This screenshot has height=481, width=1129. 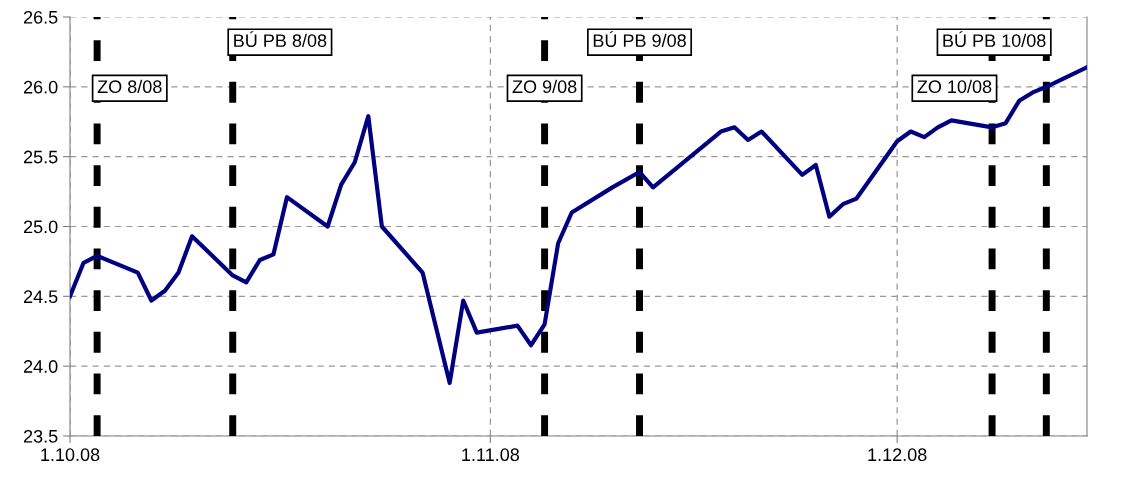 I want to click on ref-line-label: ZO 10/08, so click(x=954, y=86).